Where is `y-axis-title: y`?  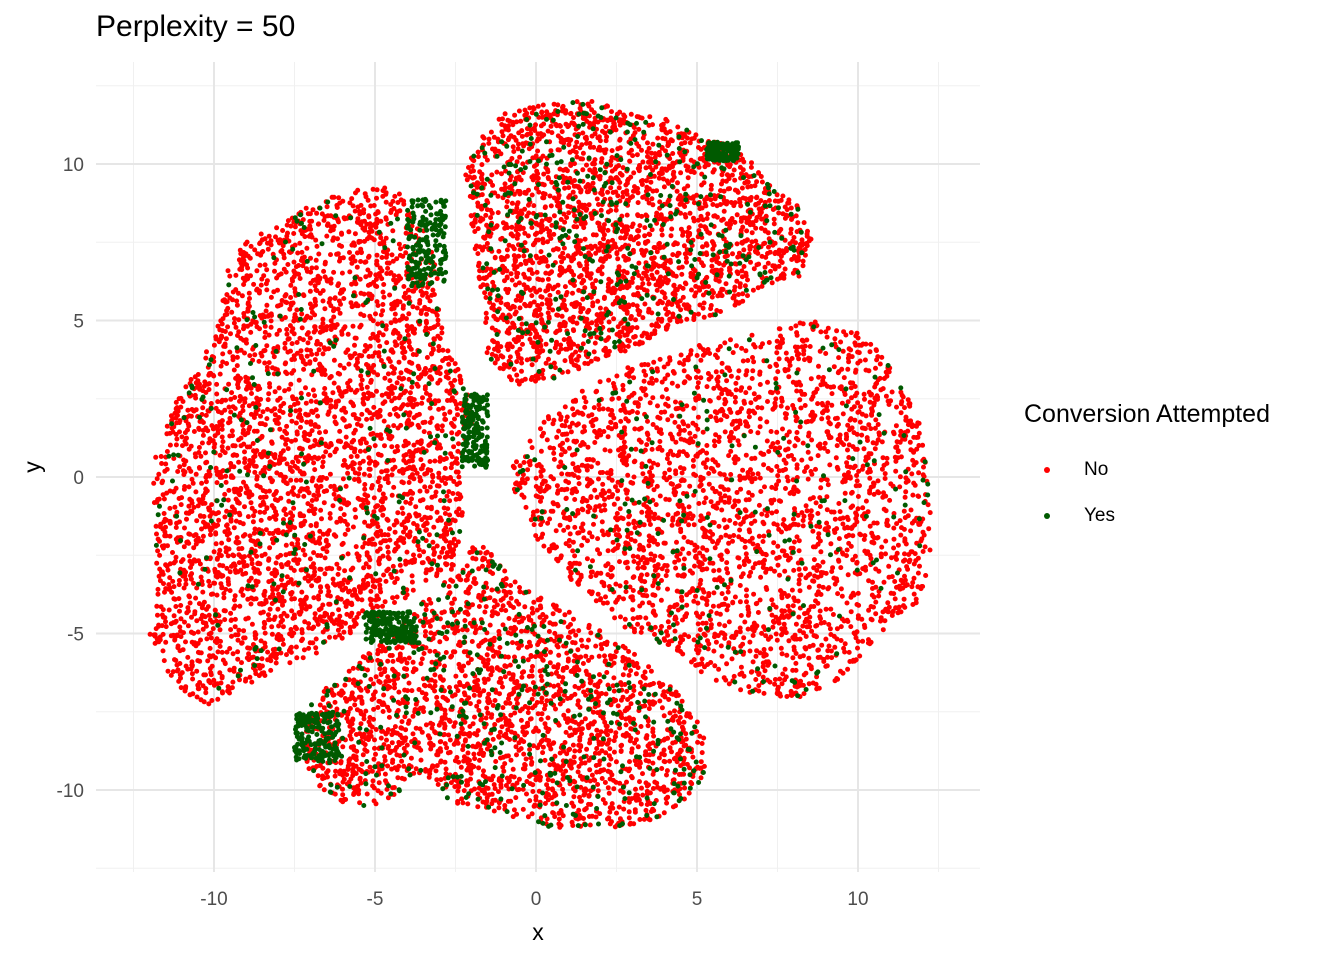 y-axis-title: y is located at coordinates (32, 467).